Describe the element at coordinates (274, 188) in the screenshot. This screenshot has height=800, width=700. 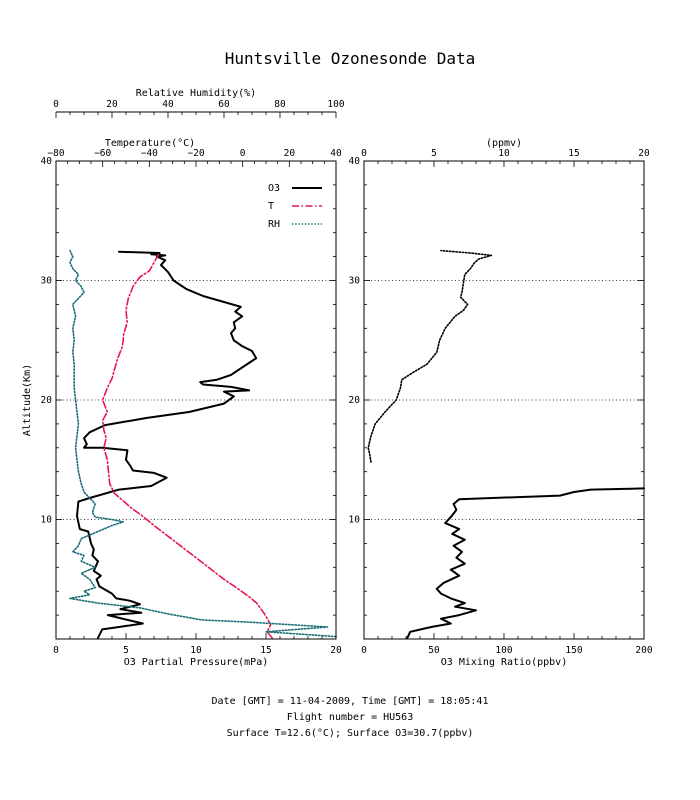
I see `legend-label: O3` at that location.